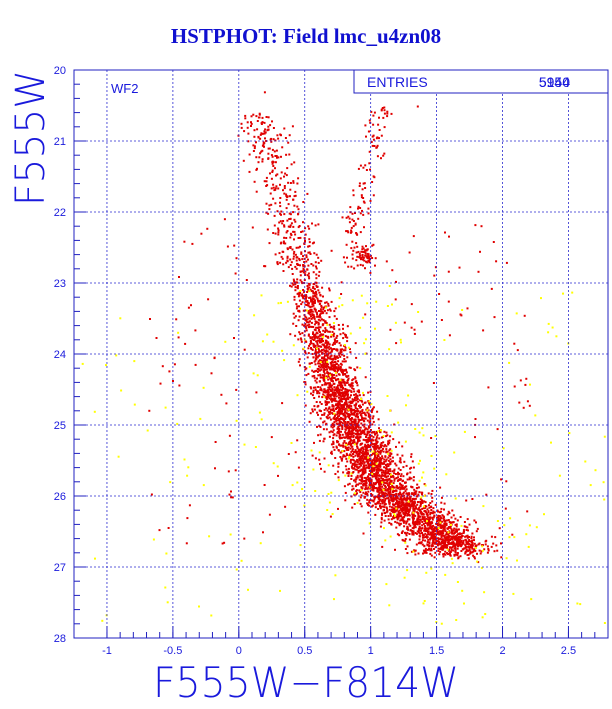 Image resolution: width=612 pixels, height=709 pixels. Describe the element at coordinates (371, 651) in the screenshot. I see `x-tick-label: 1` at that location.